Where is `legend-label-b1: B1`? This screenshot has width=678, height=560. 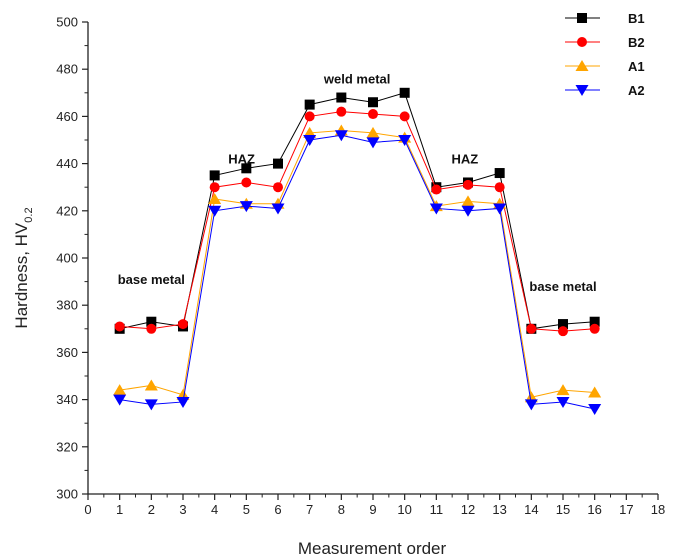 legend-label-b1: B1 is located at coordinates (636, 18).